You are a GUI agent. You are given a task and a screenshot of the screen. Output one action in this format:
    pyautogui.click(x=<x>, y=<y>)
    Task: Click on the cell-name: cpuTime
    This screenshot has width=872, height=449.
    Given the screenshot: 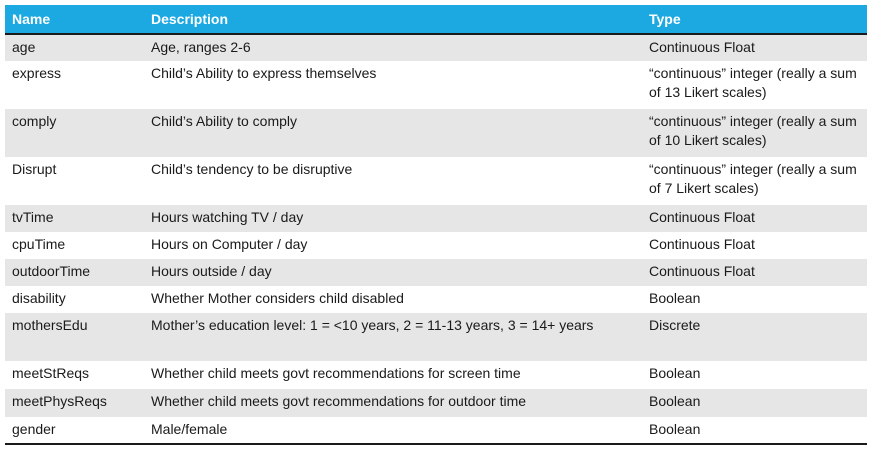 What is the action you would take?
    pyautogui.click(x=74, y=245)
    